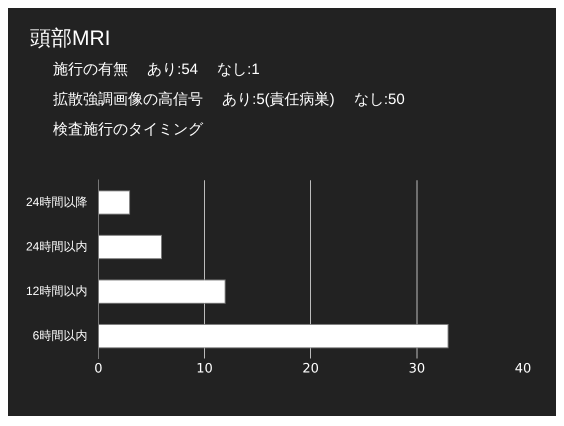 The width and height of the screenshot is (564, 426). I want to click on x-tick-label: 20, so click(310, 369).